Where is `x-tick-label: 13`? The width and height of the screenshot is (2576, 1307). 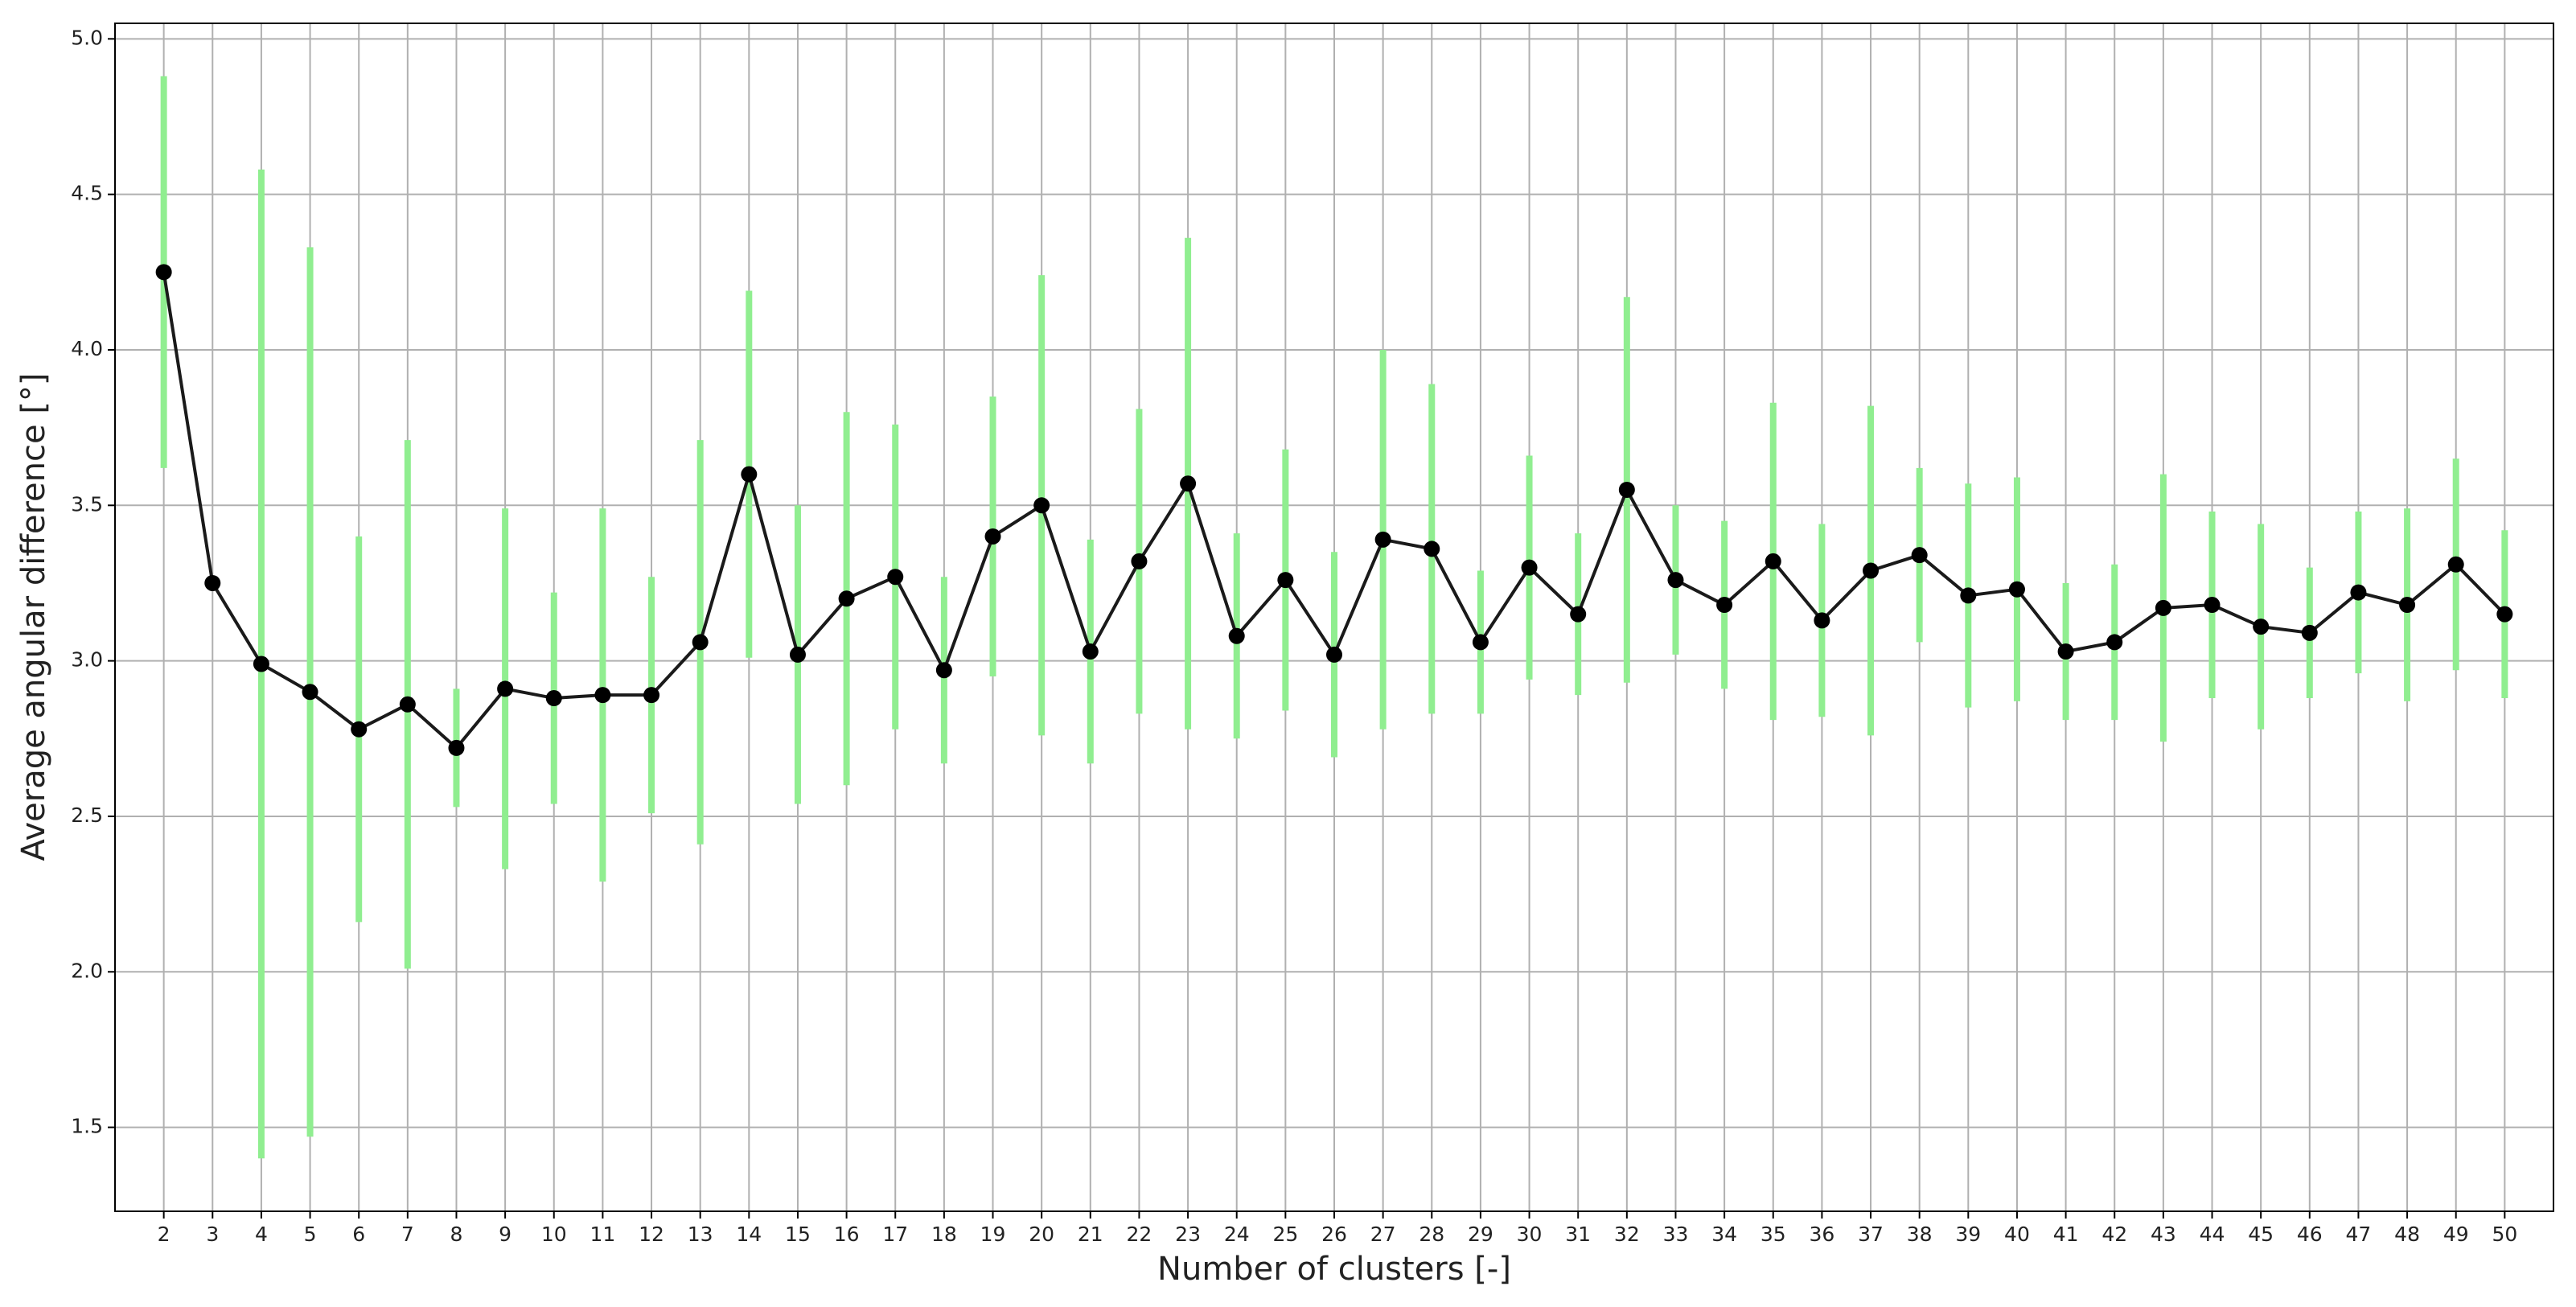 x-tick-label: 13 is located at coordinates (700, 1234).